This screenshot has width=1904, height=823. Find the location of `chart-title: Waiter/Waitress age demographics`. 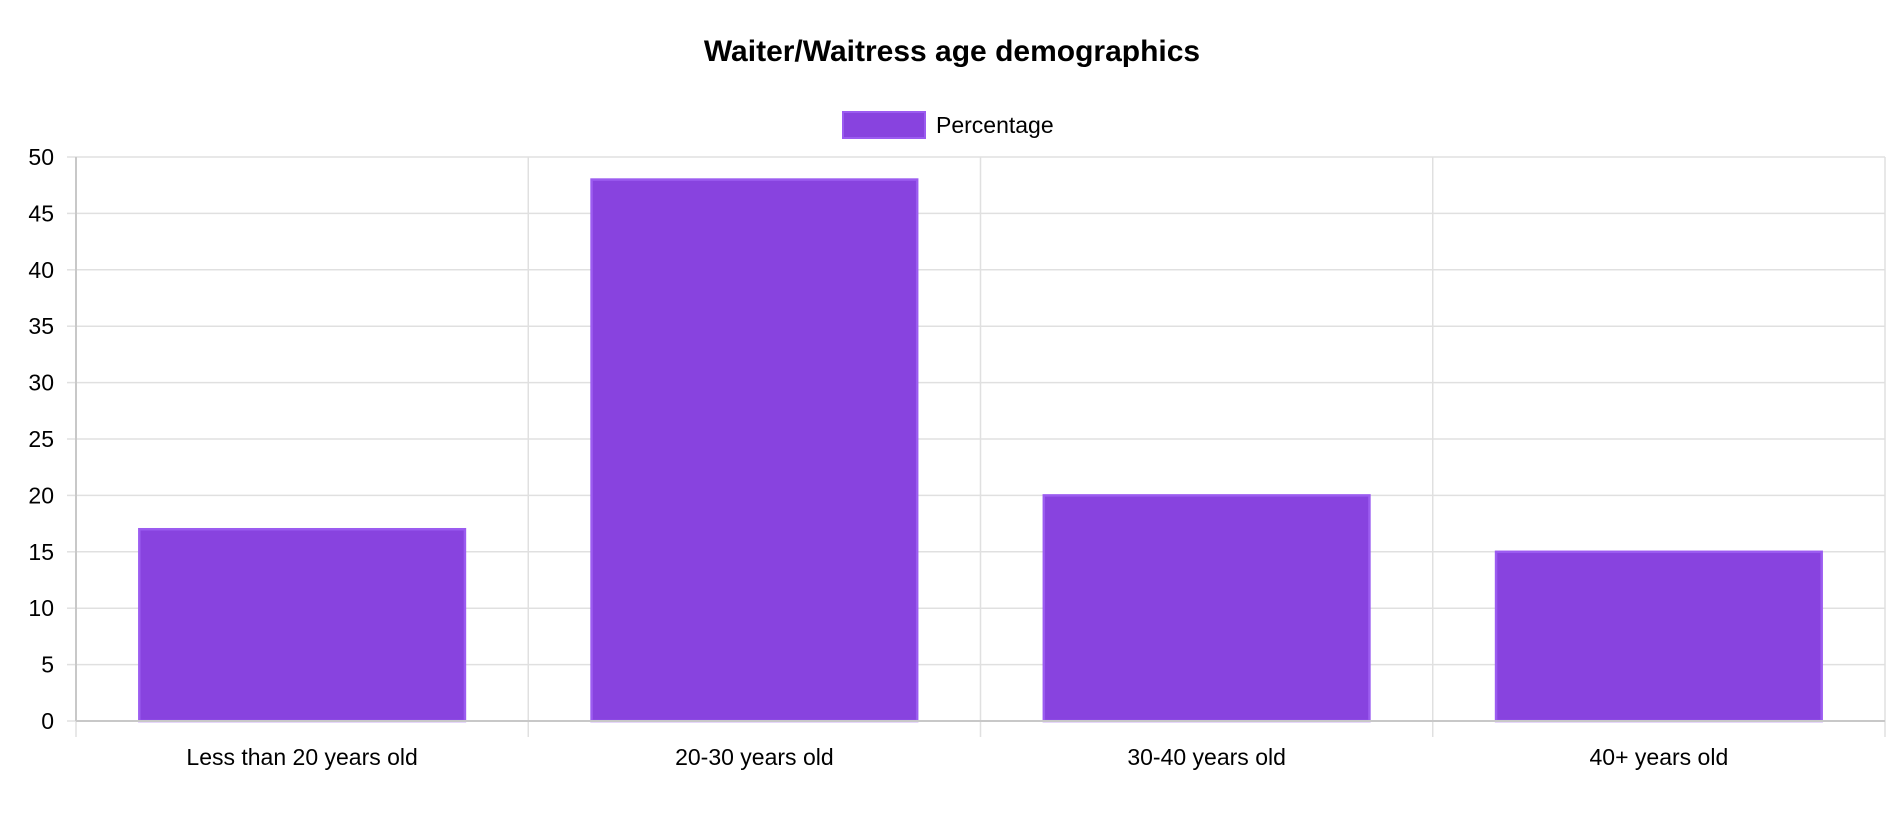

chart-title: Waiter/Waitress age demographics is located at coordinates (952, 51).